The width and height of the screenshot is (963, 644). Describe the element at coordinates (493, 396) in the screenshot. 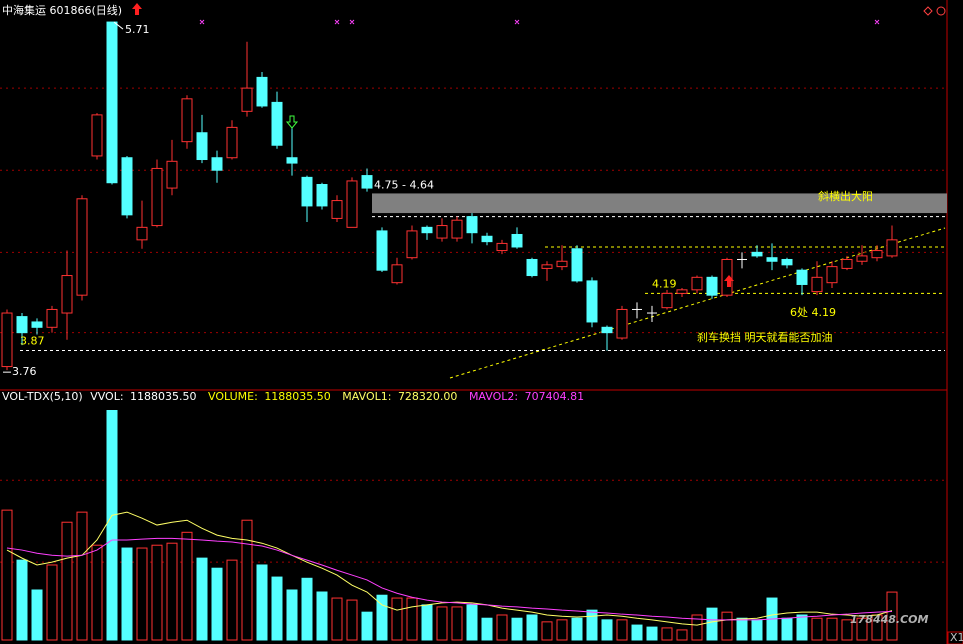

I see `readout-name: MAVOL2:` at that location.